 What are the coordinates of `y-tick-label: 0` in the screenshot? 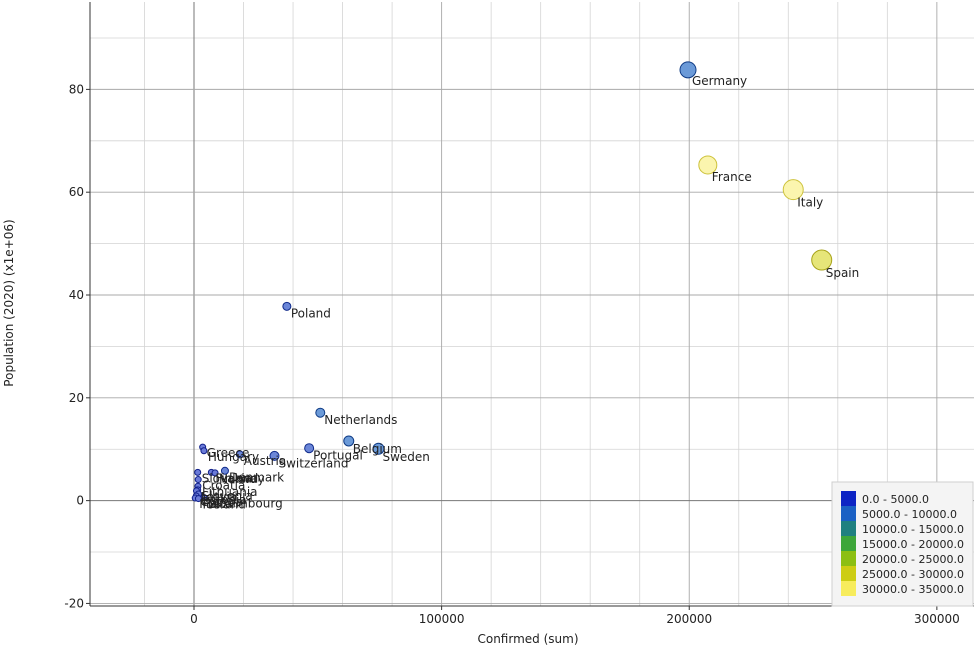 It's located at (80, 501).